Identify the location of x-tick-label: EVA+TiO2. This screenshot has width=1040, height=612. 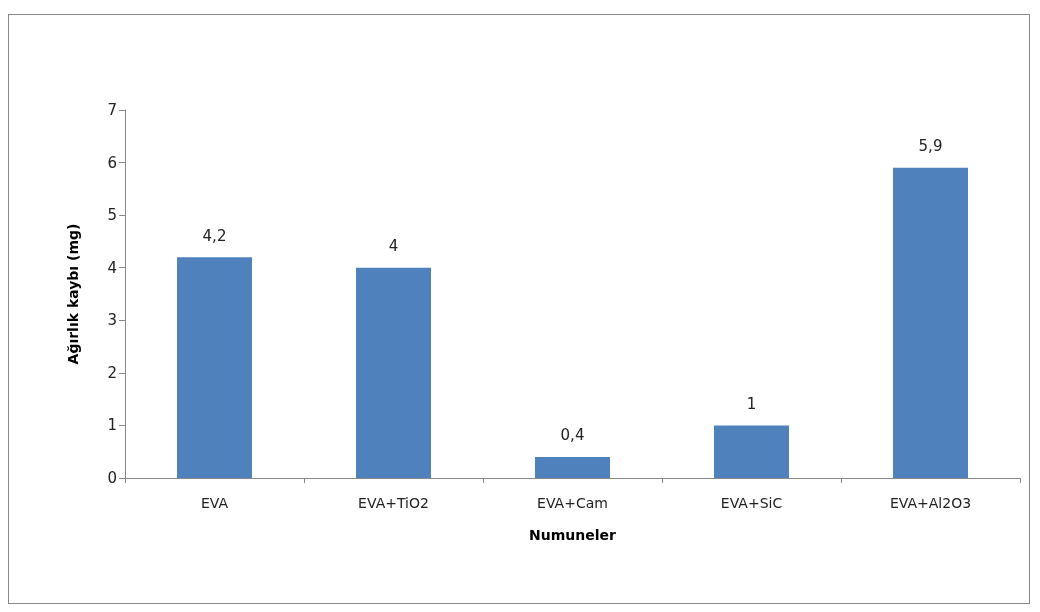
(393, 503).